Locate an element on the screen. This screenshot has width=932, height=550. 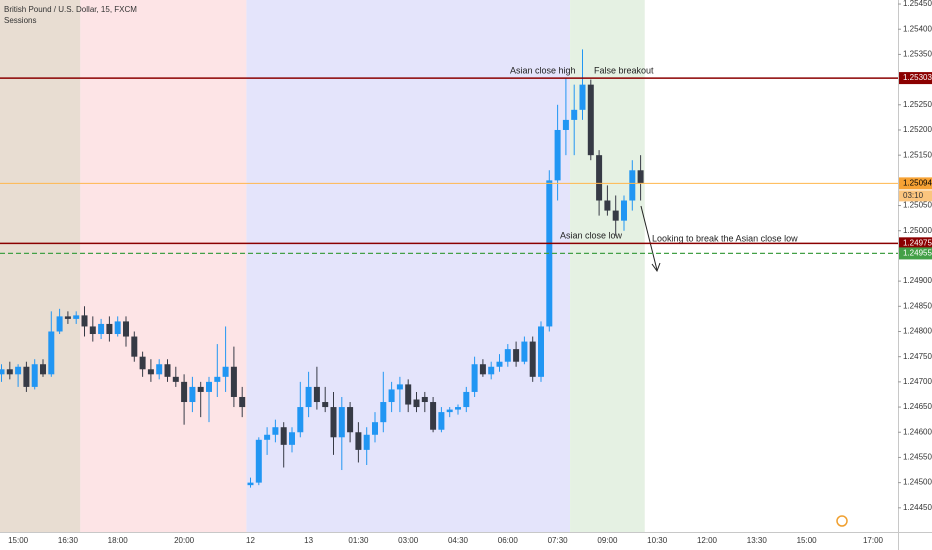
y-tick-label: 1.25050 is located at coordinates (917, 205).